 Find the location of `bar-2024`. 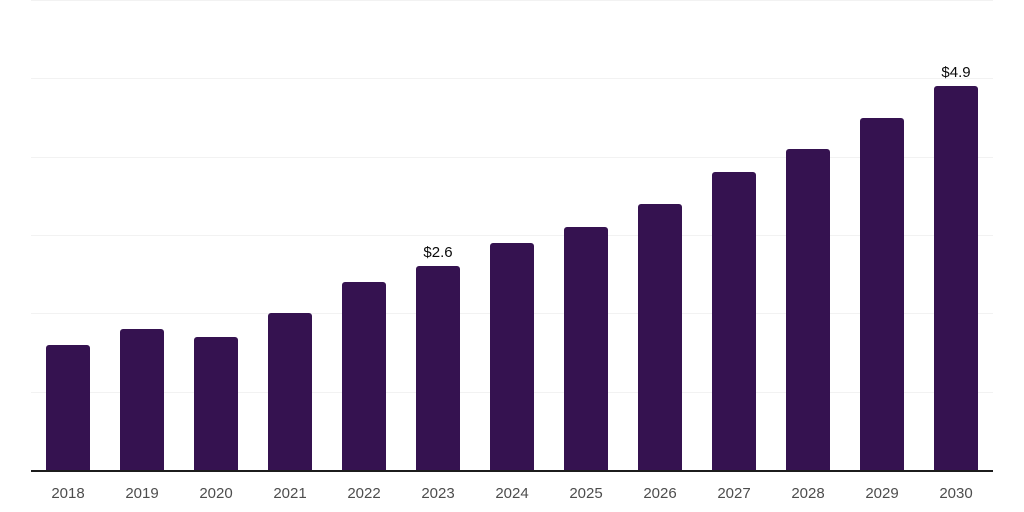

bar-2024 is located at coordinates (512, 356).